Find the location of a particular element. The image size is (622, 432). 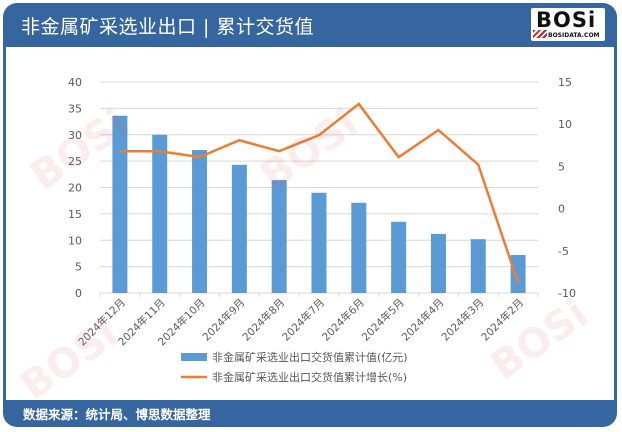

right-axis-tick: 10 is located at coordinates (565, 124).